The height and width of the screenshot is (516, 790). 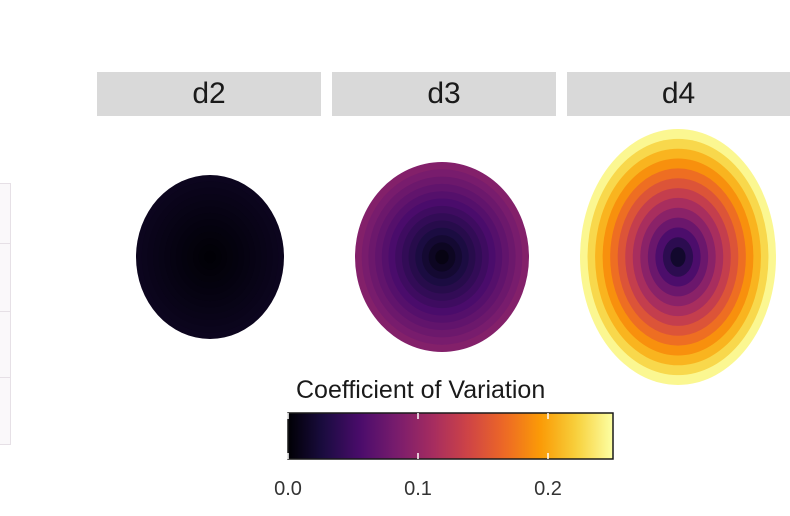 What do you see at coordinates (418, 489) in the screenshot?
I see `colorbar-tick-label: 0.1` at bounding box center [418, 489].